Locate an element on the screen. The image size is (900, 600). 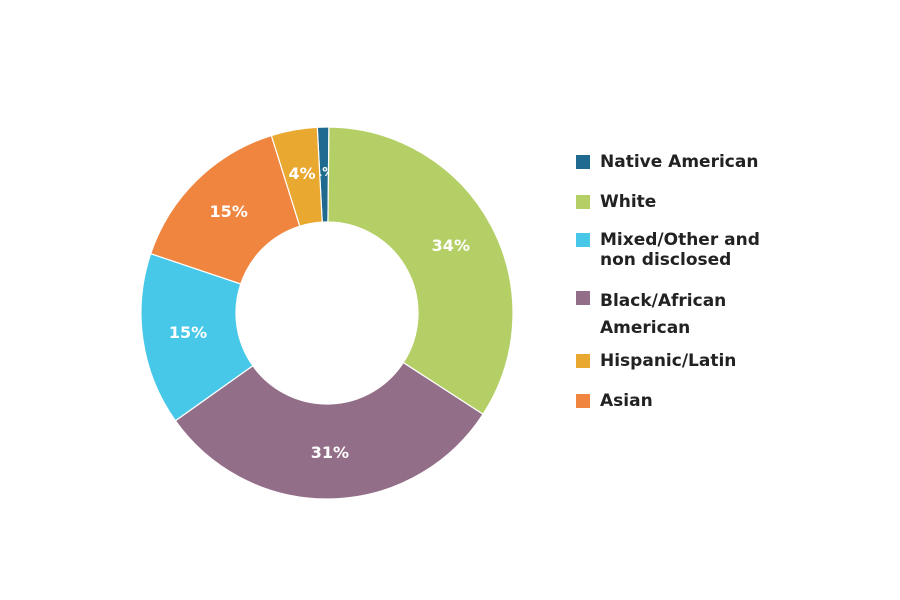
legend-entry: Hispanic/Latin is located at coordinates (676, 361).